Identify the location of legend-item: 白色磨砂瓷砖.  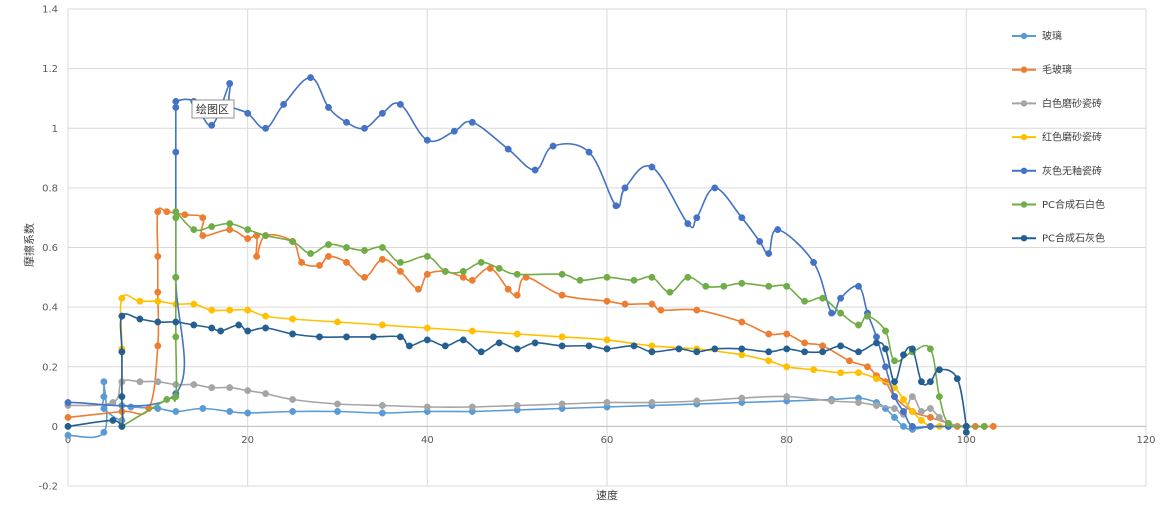
(1057, 103).